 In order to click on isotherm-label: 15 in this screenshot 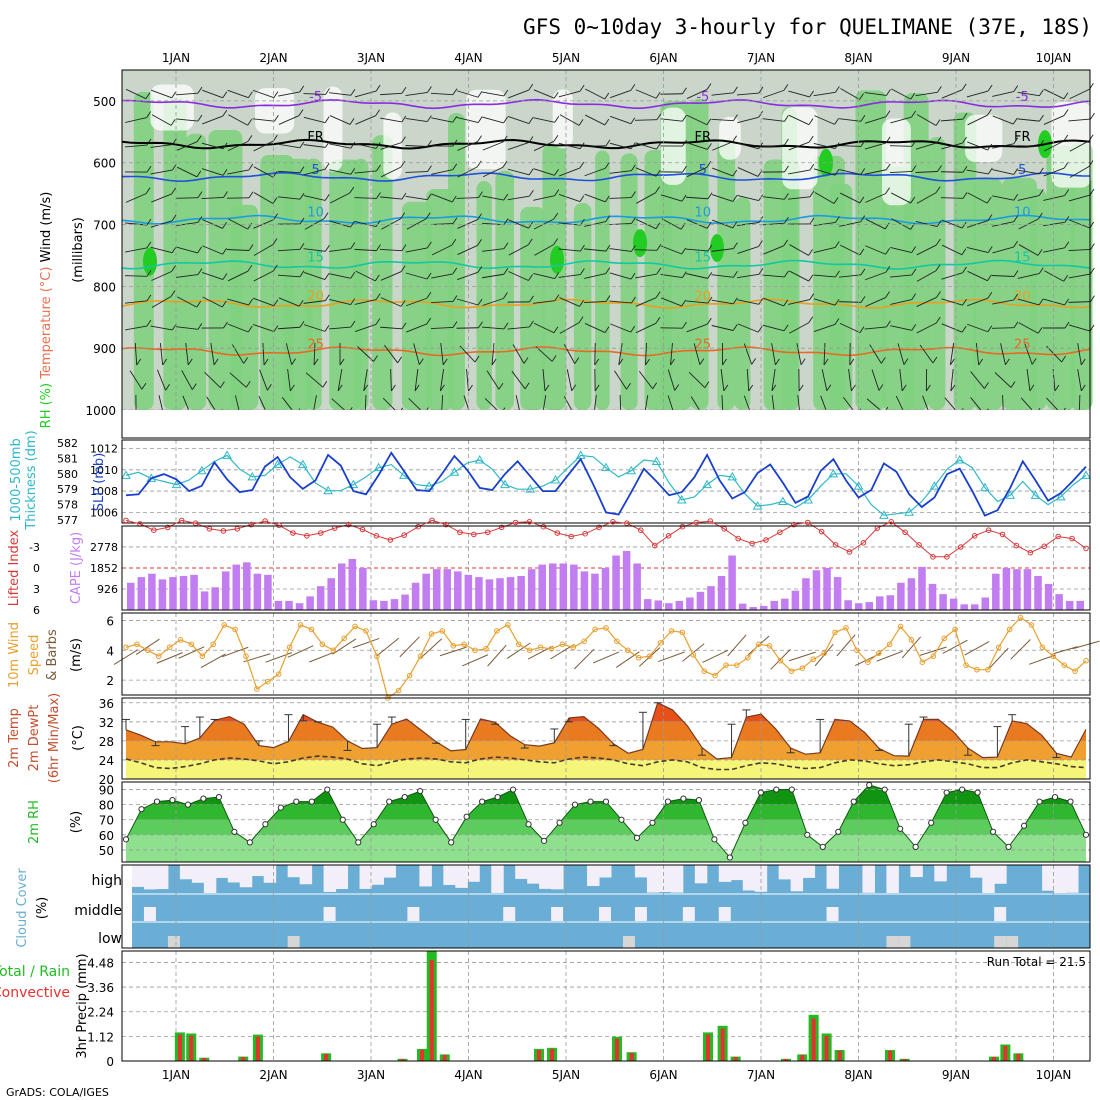, I will do `click(703, 258)`.